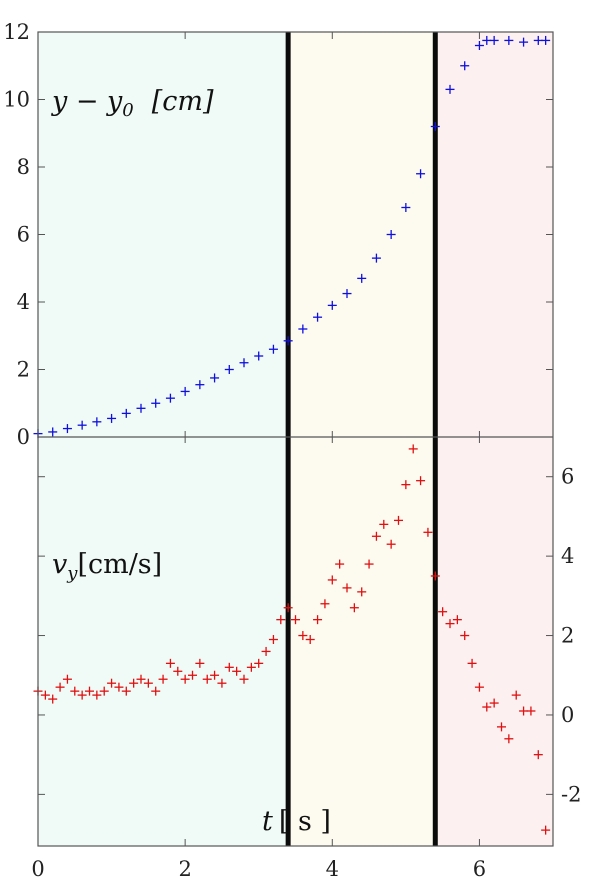 The image size is (608, 892). What do you see at coordinates (571, 794) in the screenshot?
I see `bottom-y-tick-label: -2` at bounding box center [571, 794].